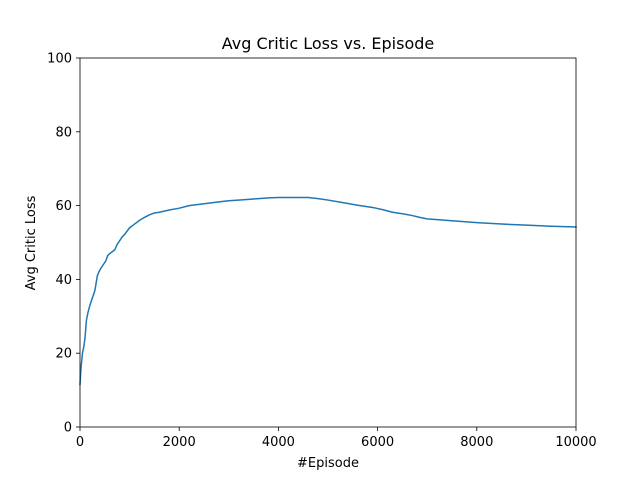  I want to click on x-tick-label: 2000, so click(179, 442).